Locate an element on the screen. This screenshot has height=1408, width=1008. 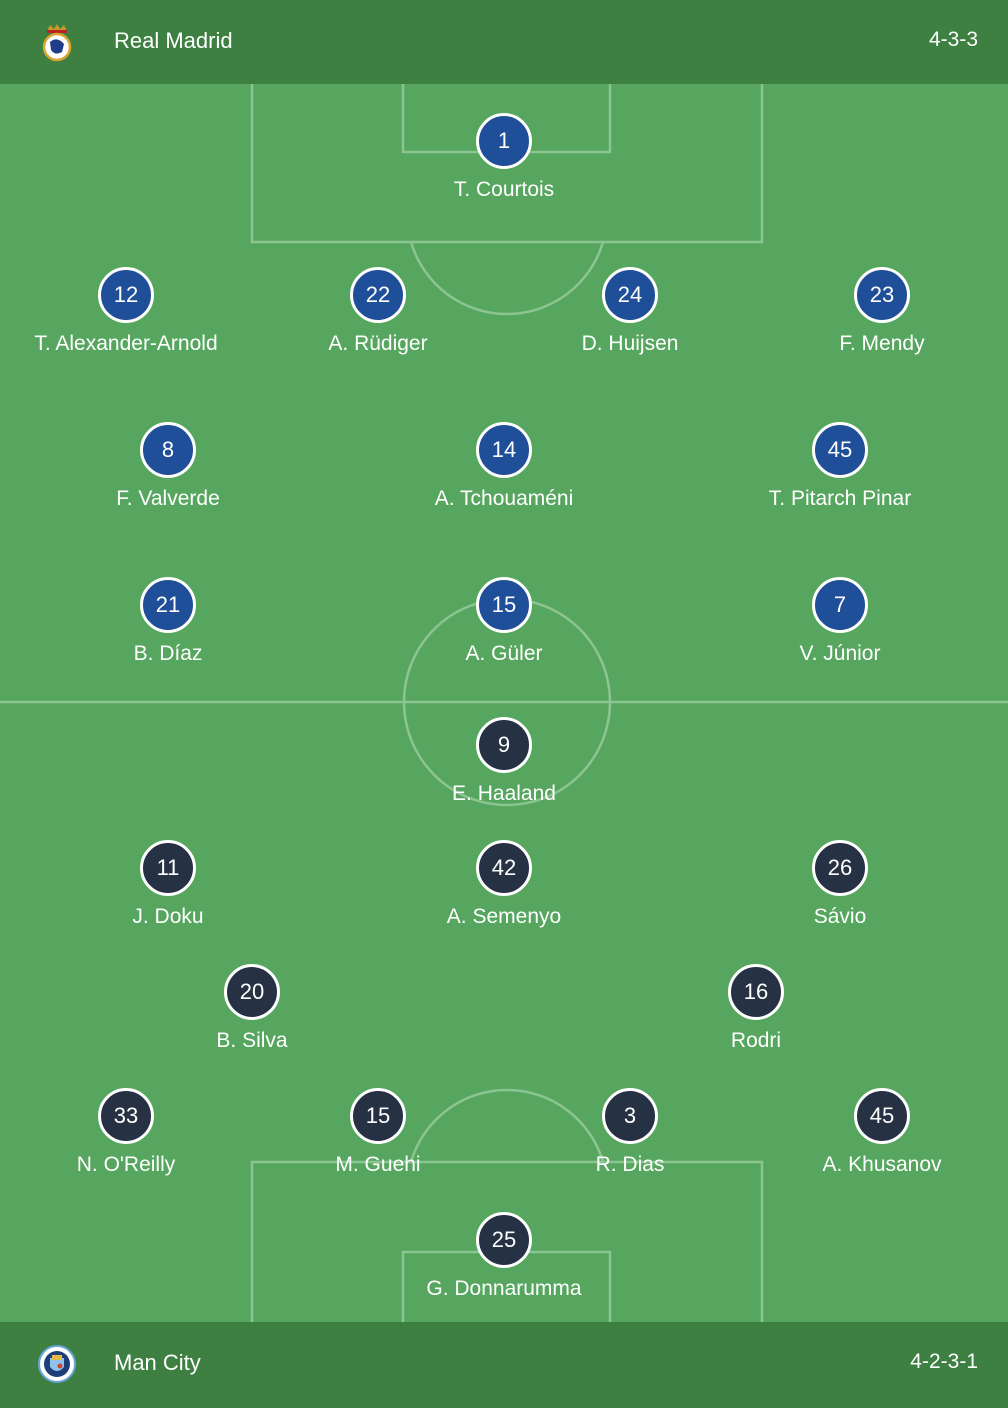
player-number-badge: 11 is located at coordinates (168, 868).